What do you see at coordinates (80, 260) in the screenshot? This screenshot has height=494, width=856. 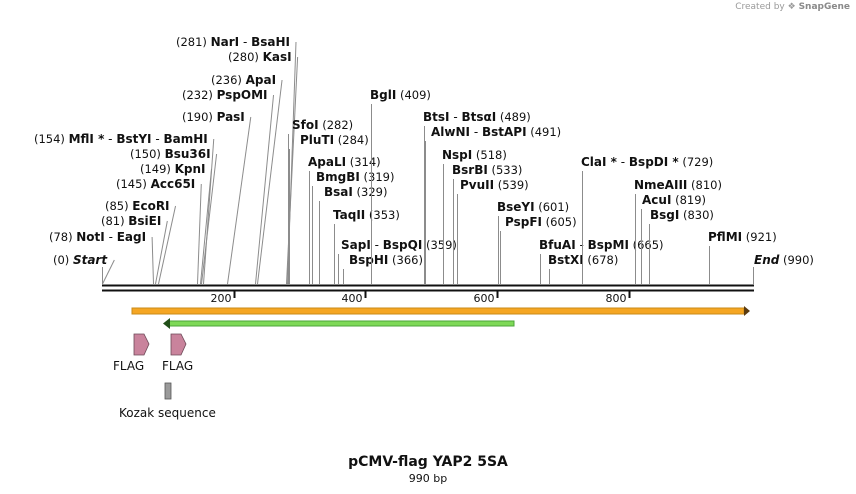 I see `enzyme-label: (0) Start` at bounding box center [80, 260].